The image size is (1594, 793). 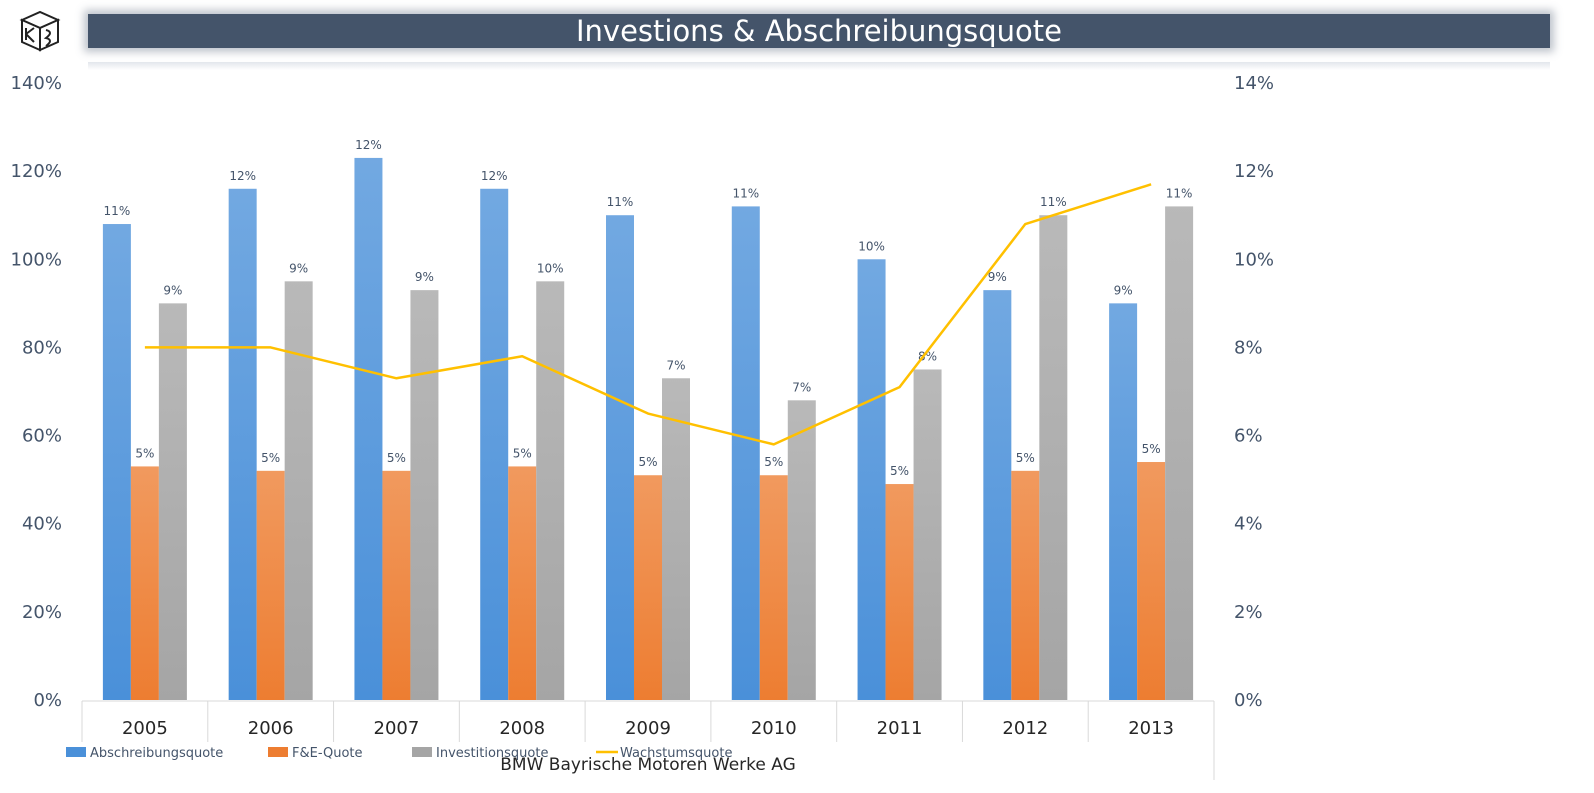 I want to click on bar-investitionsquote-2011, so click(x=927, y=534).